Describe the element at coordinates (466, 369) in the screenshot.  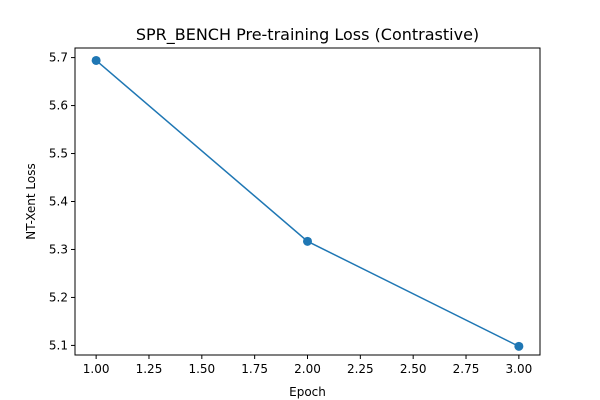
I see `x-tick-label: 2.75` at that location.